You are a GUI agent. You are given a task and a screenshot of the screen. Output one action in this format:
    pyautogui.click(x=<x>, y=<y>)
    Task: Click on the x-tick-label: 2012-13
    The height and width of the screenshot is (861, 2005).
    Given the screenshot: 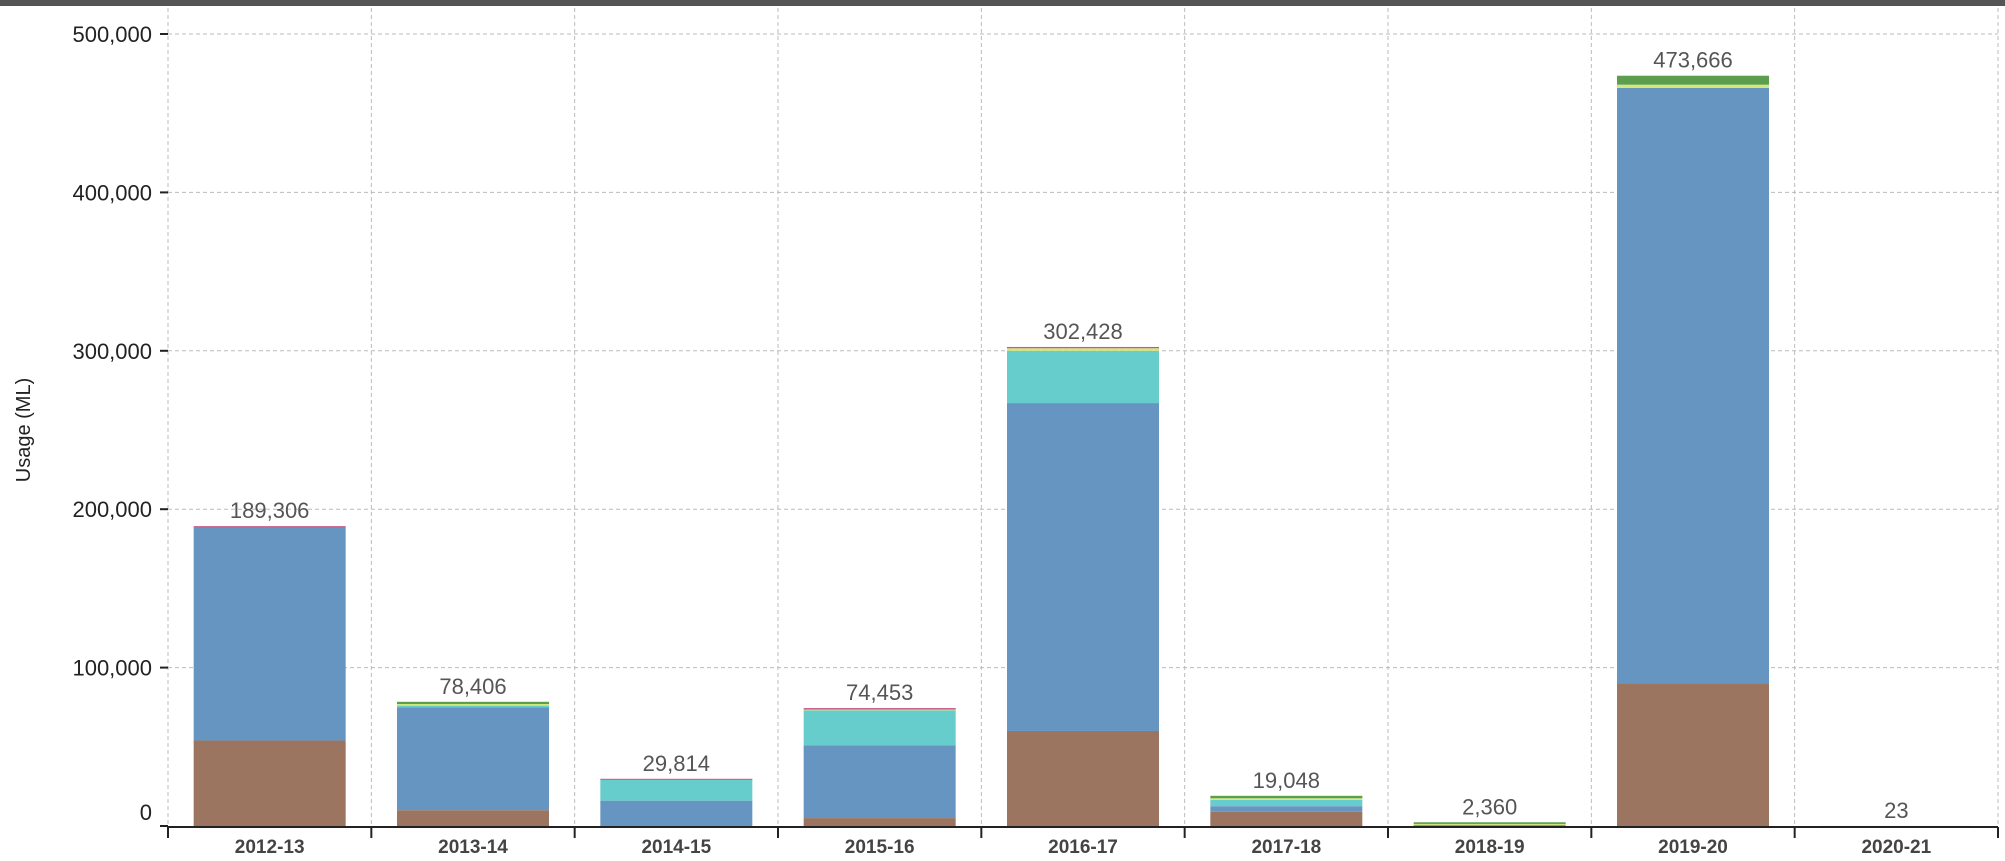 What is the action you would take?
    pyautogui.click(x=270, y=847)
    